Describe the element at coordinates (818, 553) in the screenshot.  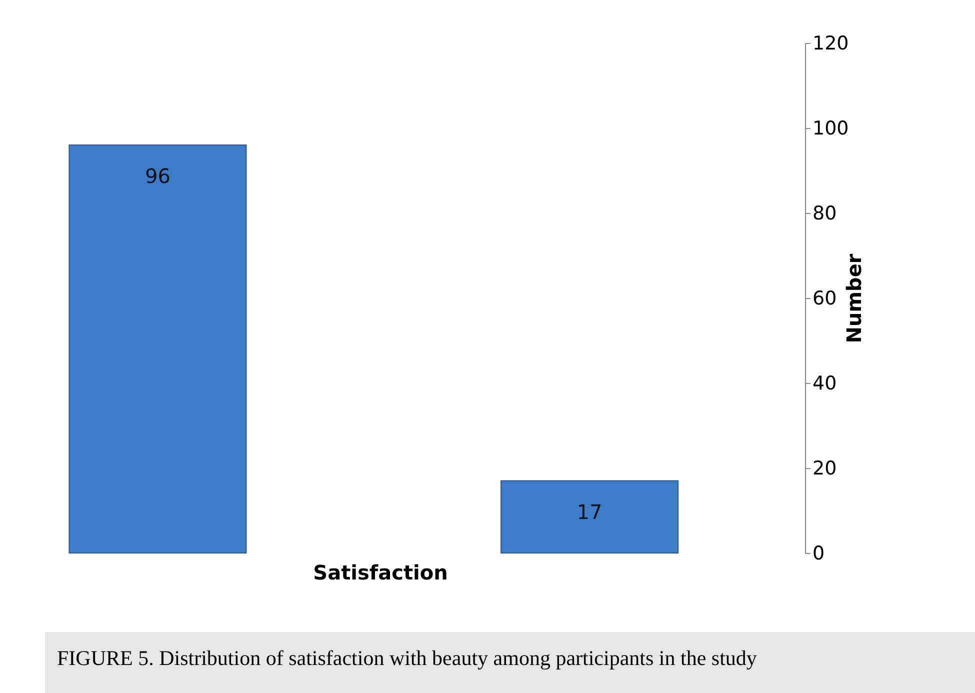
I see `y-tick-label: 0` at that location.